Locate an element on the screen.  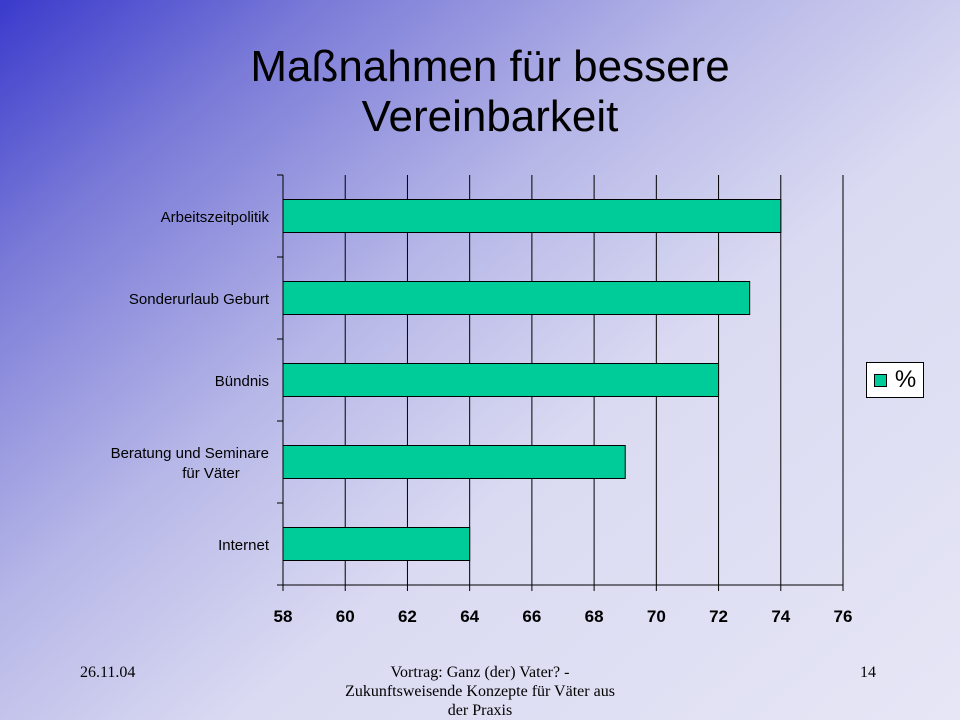
x-tick-label: 74 is located at coordinates (780, 616).